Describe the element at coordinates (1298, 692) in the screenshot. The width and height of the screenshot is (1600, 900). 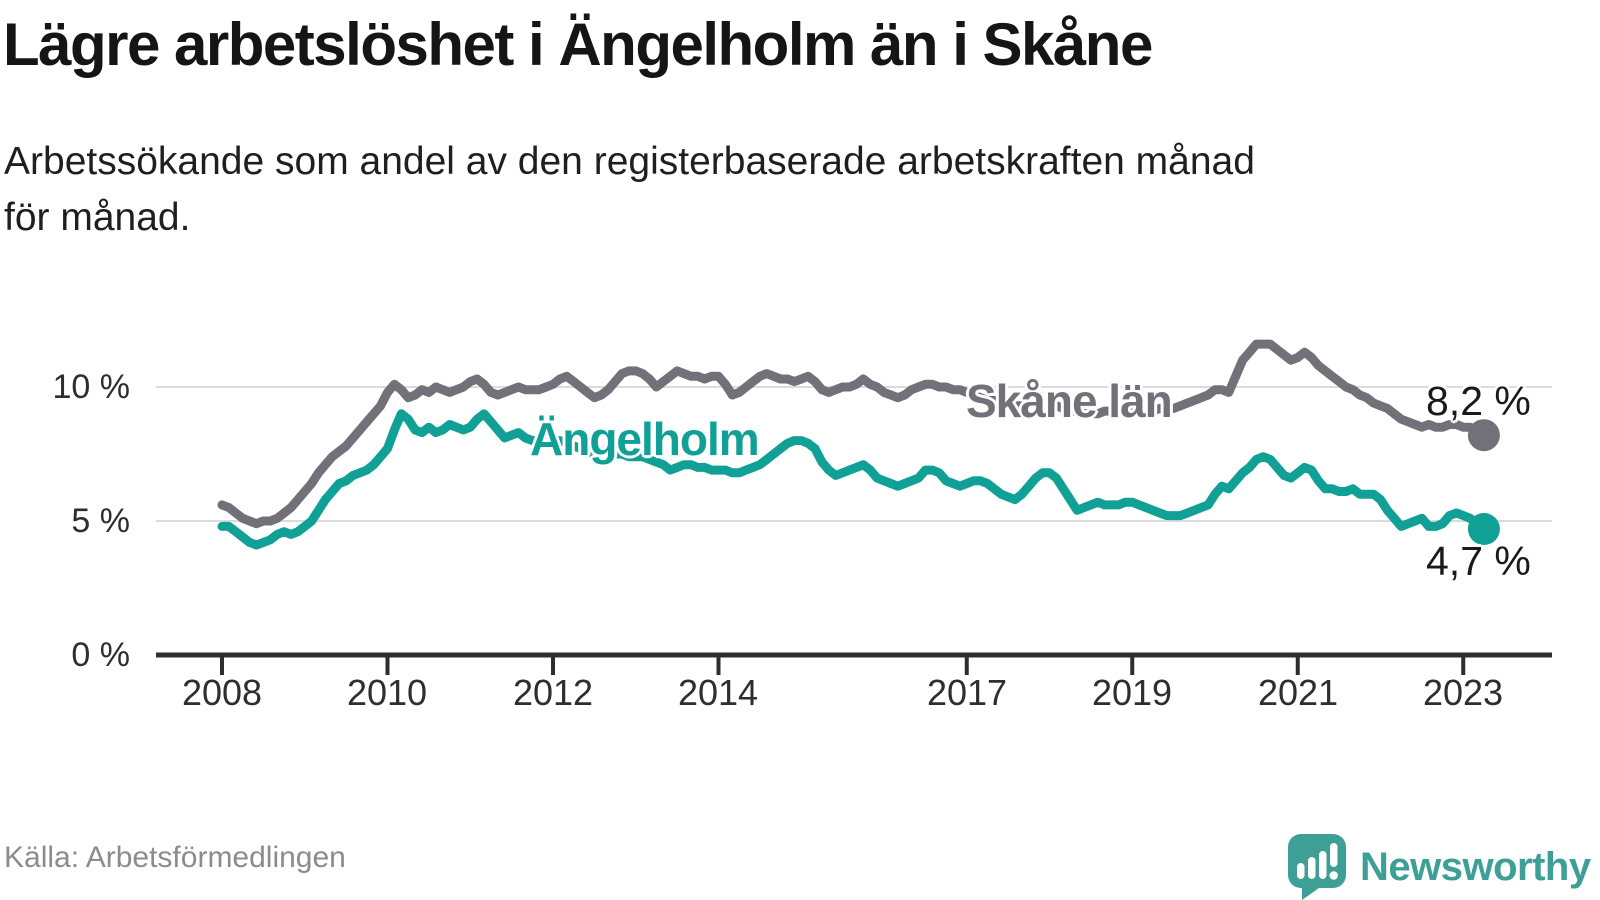
I see `x-axis-label-2021: 2021` at that location.